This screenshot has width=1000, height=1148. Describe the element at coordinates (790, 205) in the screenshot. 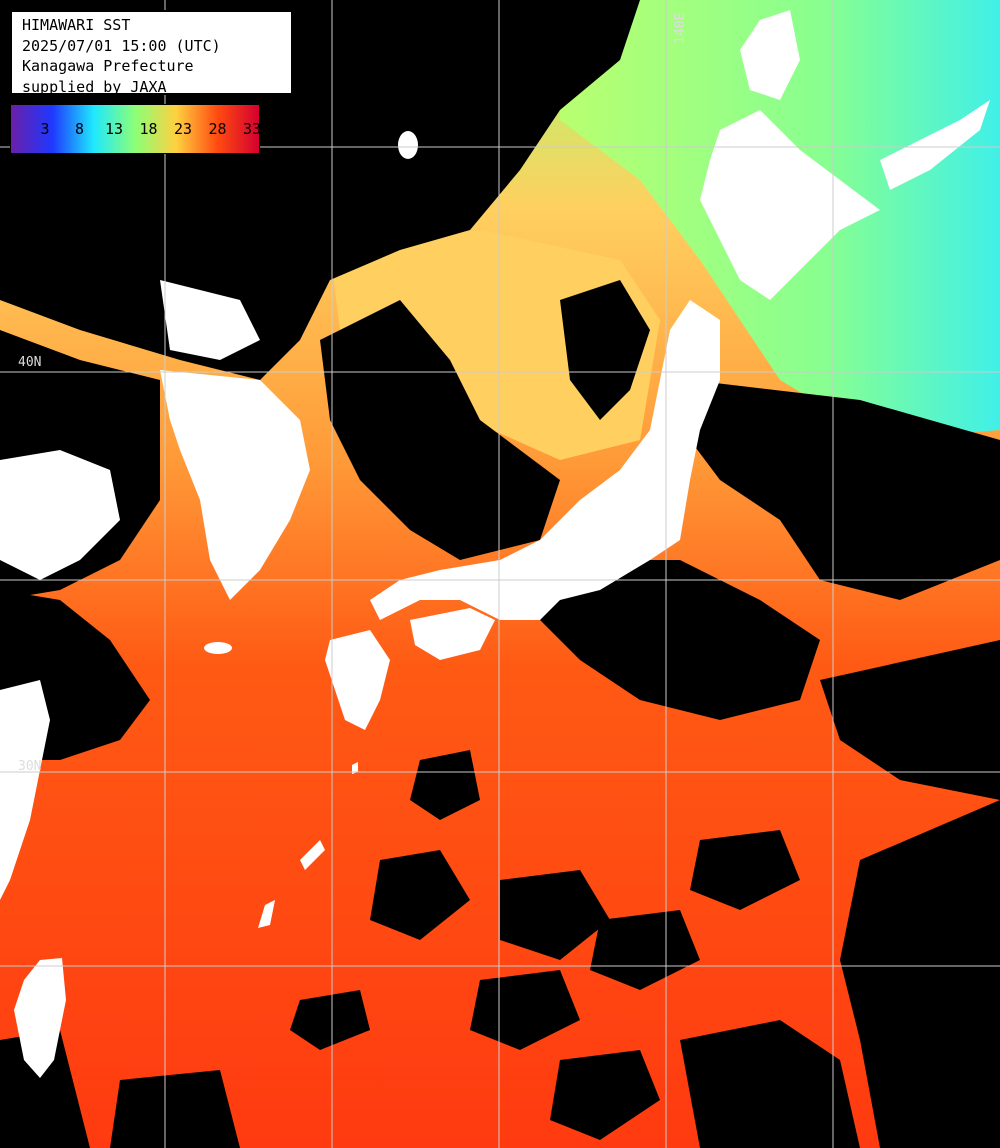

I see `hokkaido` at that location.